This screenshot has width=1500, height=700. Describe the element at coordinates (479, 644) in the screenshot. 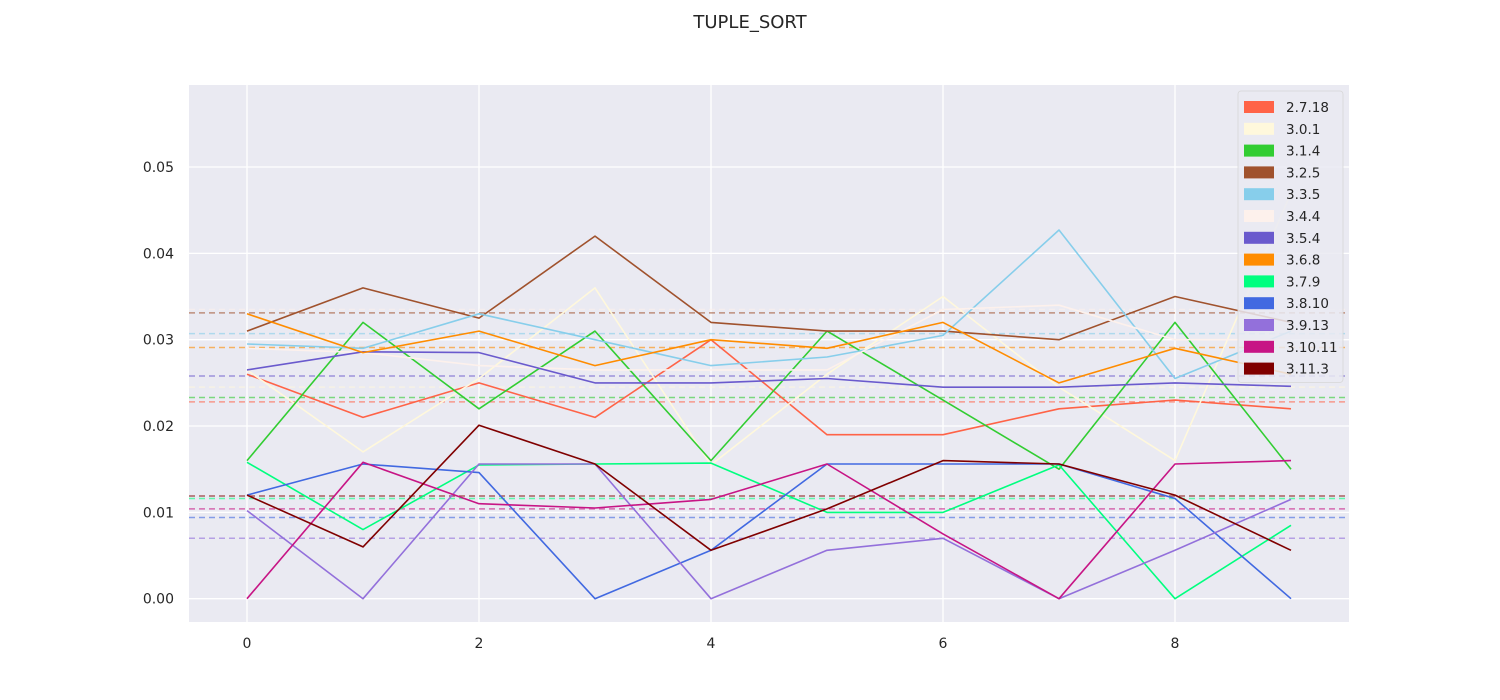

I see `x-tick-label: 2` at that location.